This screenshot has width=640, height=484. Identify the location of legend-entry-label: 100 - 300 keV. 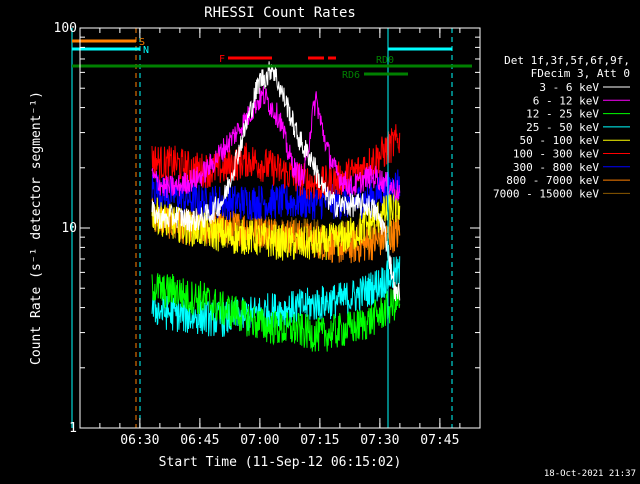
(556, 154).